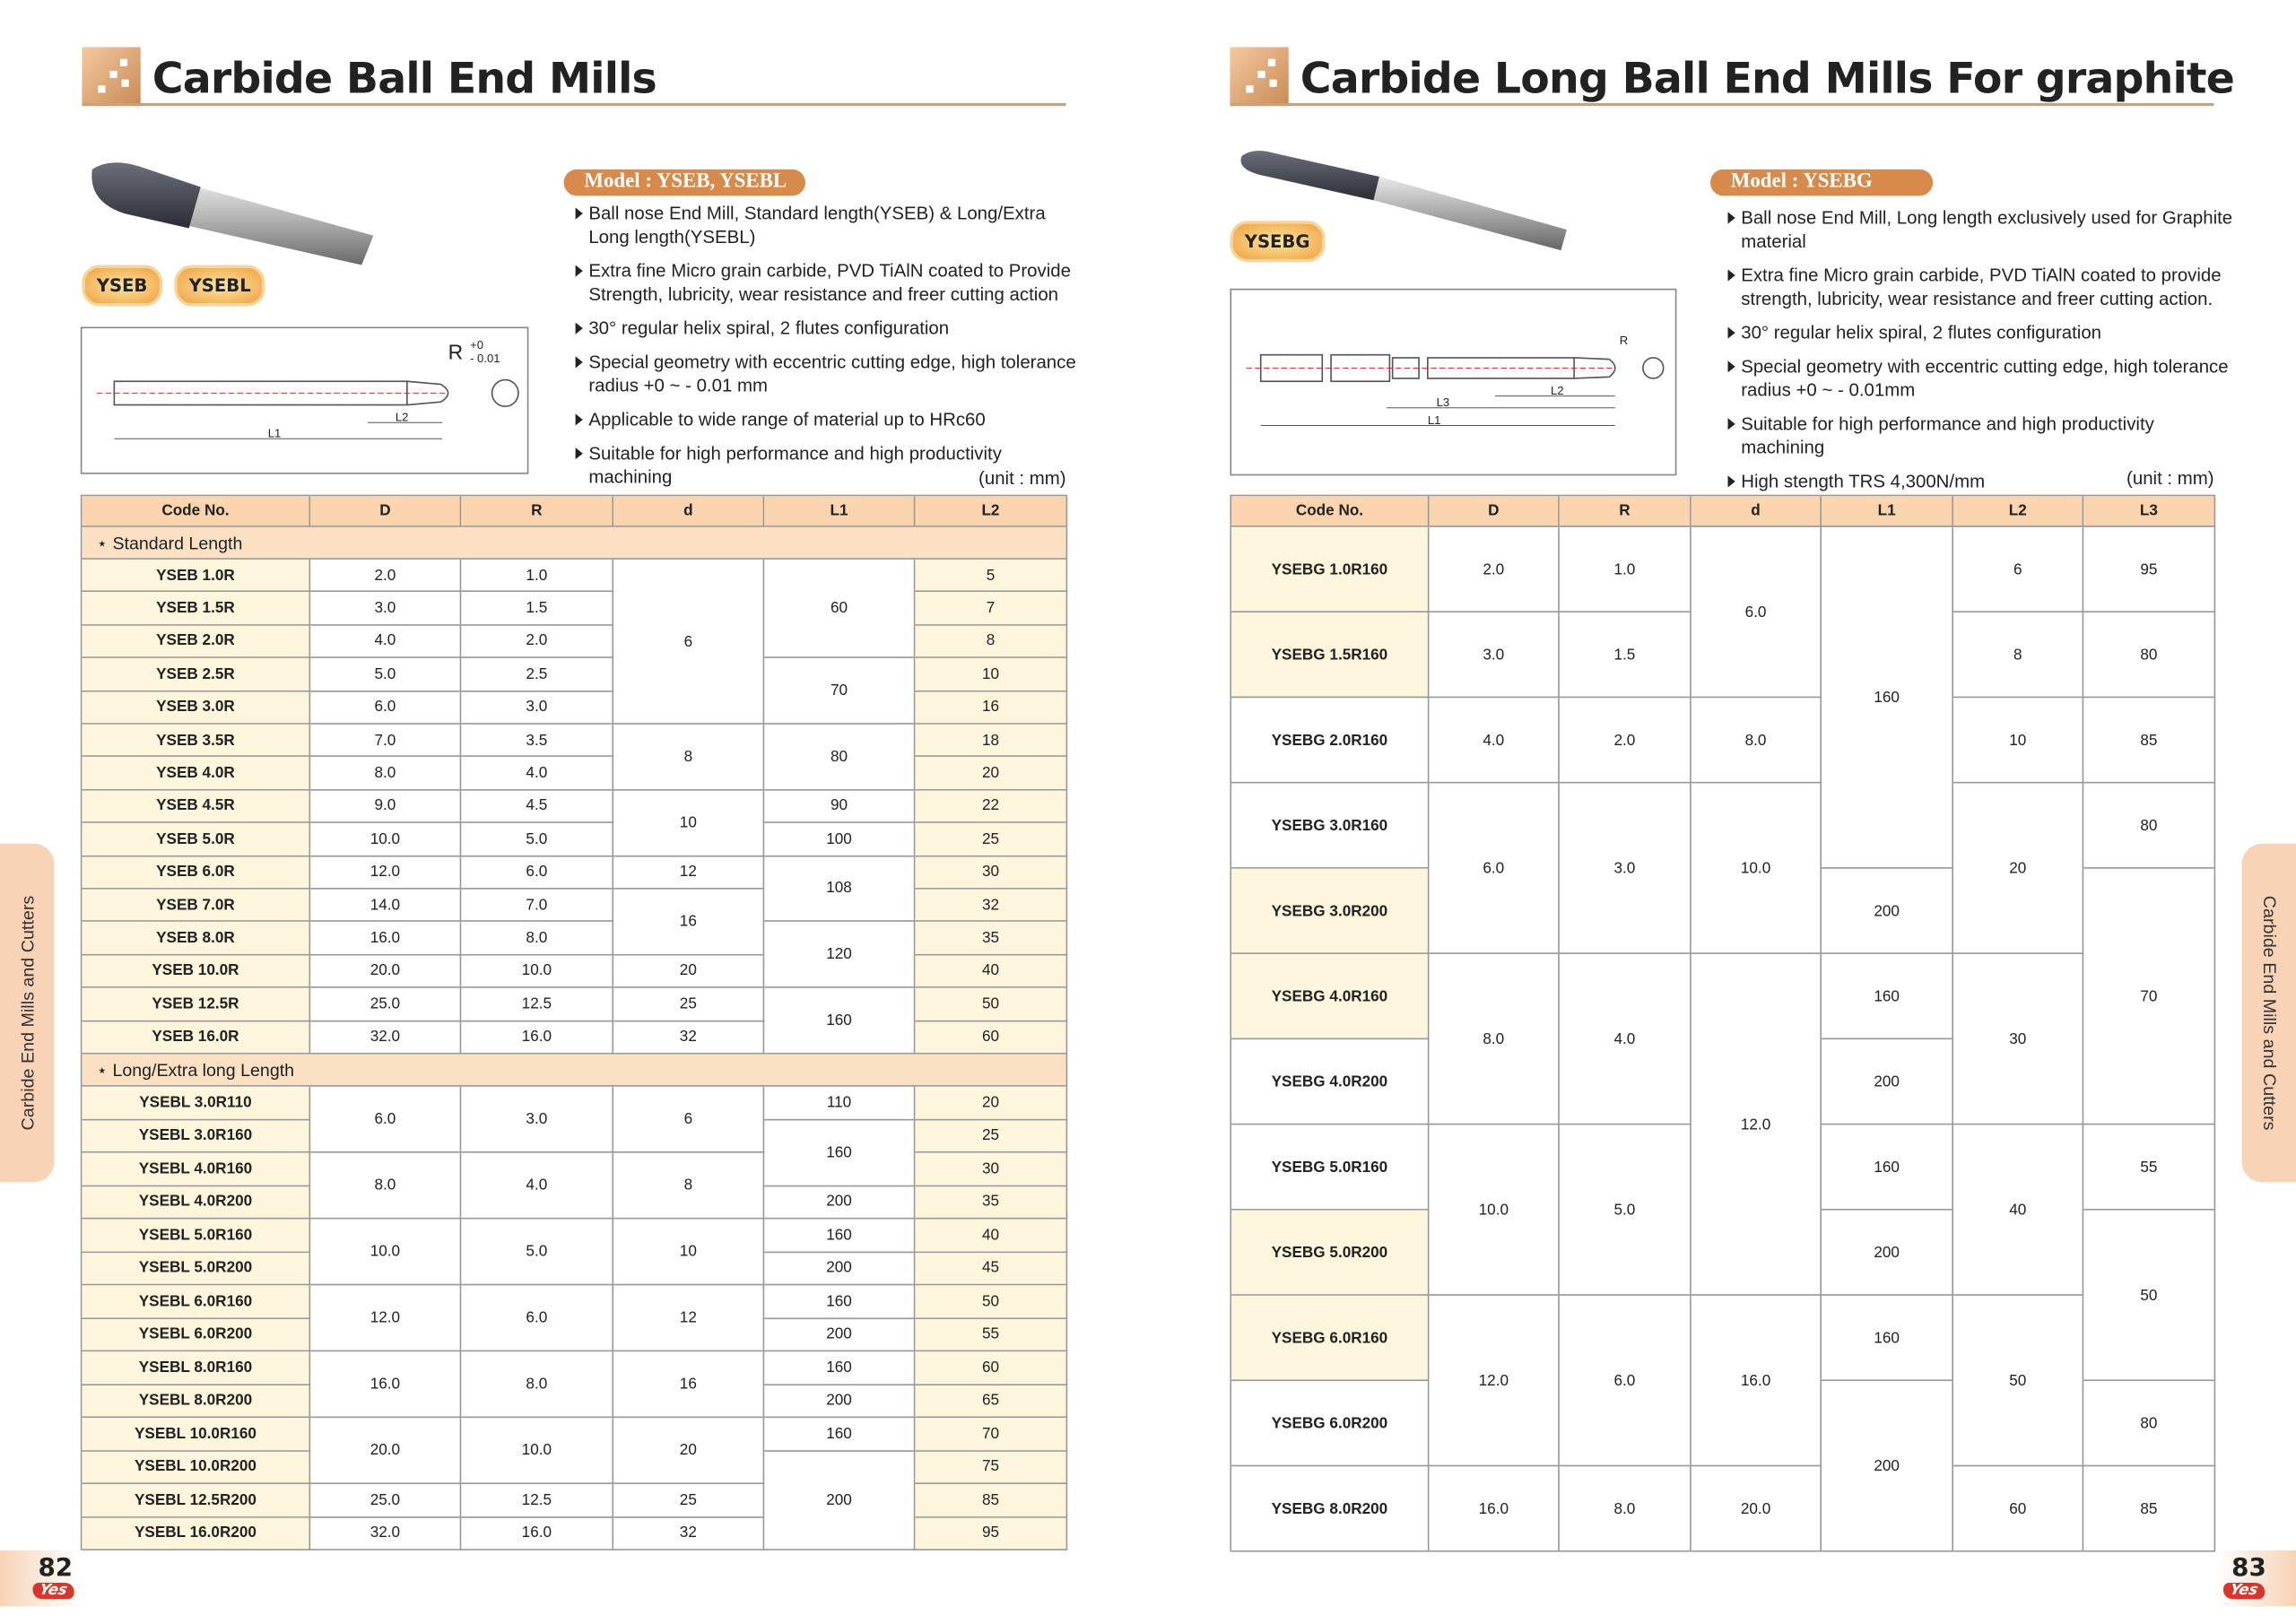 Image resolution: width=2296 pixels, height=1624 pixels. I want to click on title-rule, so click(574, 104).